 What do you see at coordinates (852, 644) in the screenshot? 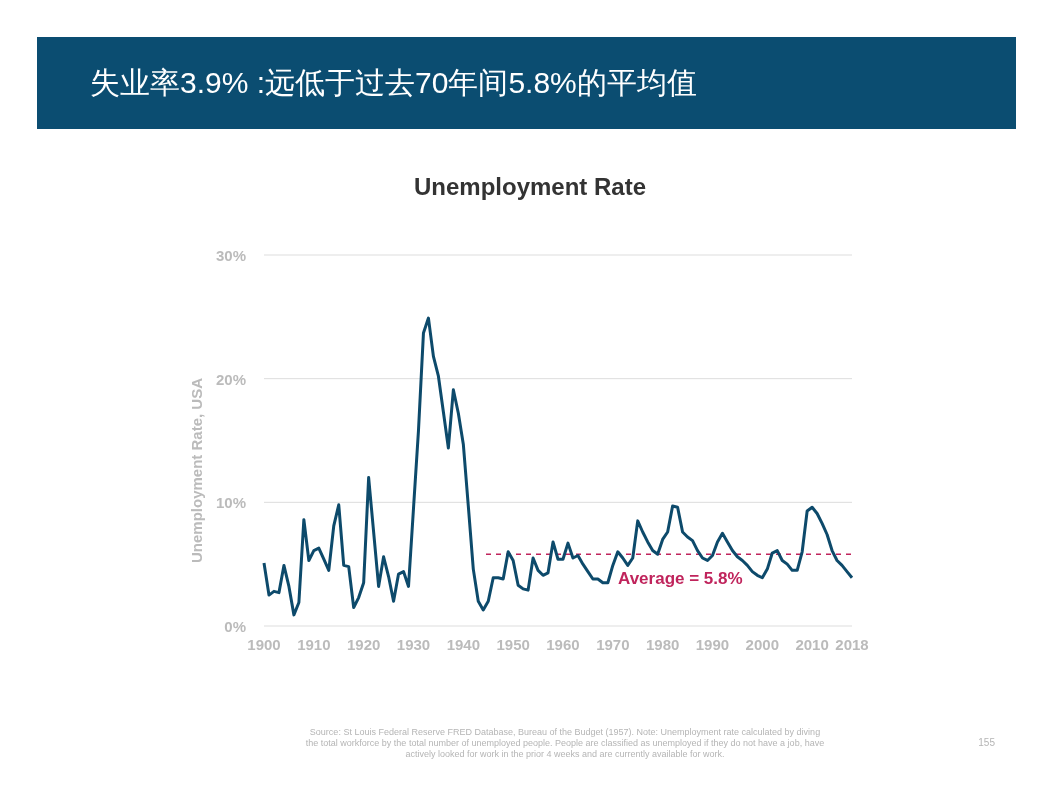
I see `x-tick-label: 2018` at bounding box center [852, 644].